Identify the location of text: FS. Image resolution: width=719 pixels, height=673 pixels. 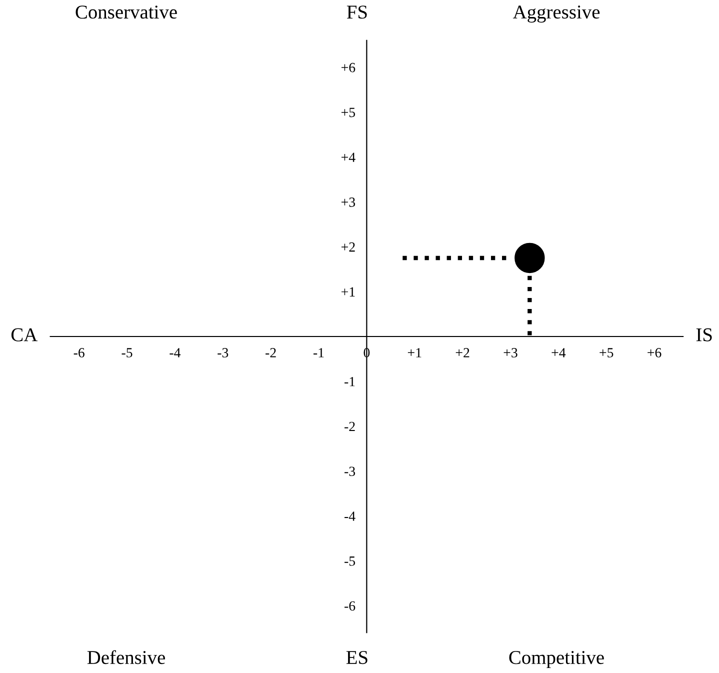
(356, 12).